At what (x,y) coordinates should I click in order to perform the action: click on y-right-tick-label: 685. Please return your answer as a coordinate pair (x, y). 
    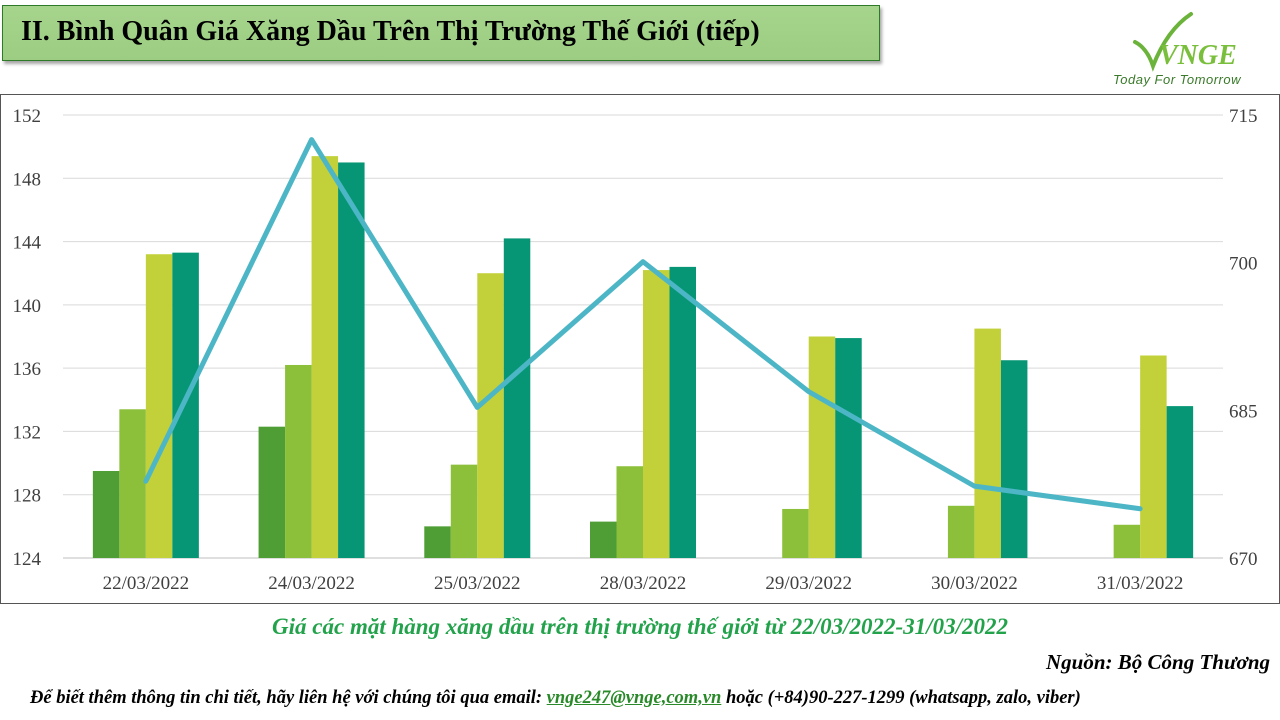
    Looking at the image, I should click on (1243, 411).